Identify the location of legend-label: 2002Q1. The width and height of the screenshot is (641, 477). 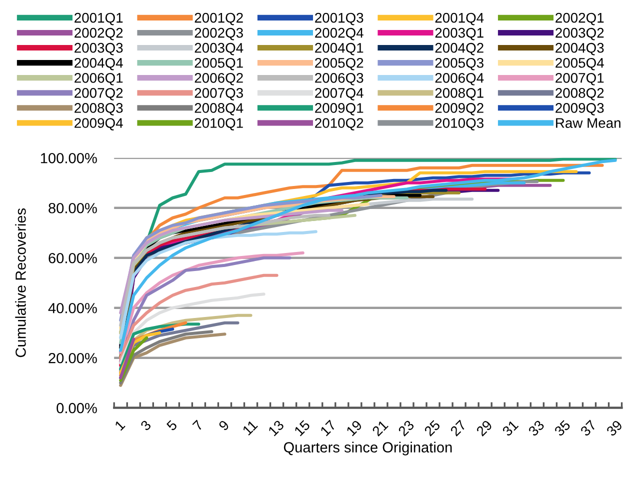
(580, 19).